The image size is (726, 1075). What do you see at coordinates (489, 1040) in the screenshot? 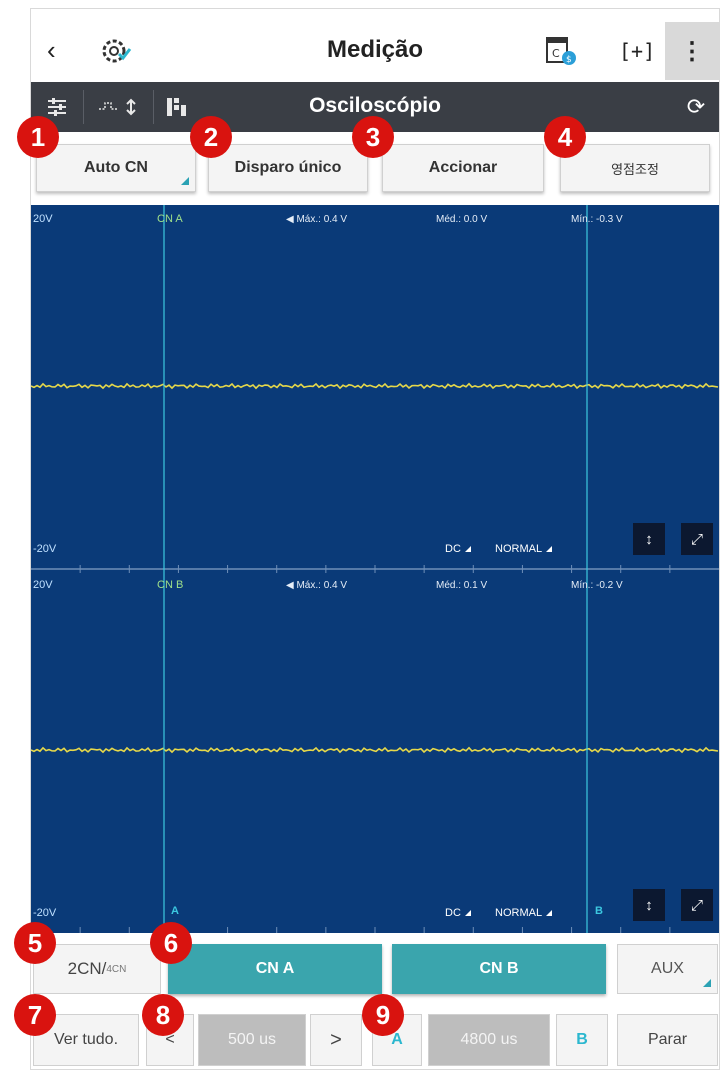
I see `cursor-delta-value: 4800 us` at bounding box center [489, 1040].